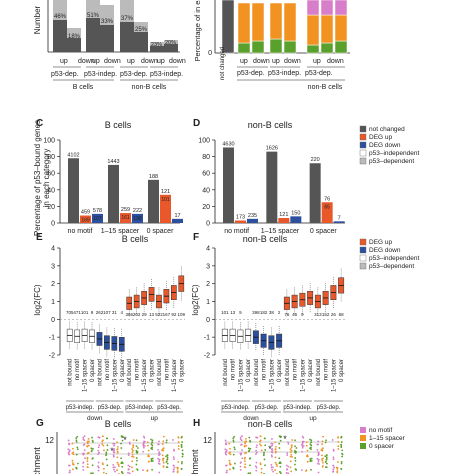 The image size is (474, 474). Describe the element at coordinates (380, 430) in the screenshot. I see `legend-label: no motif` at that location.